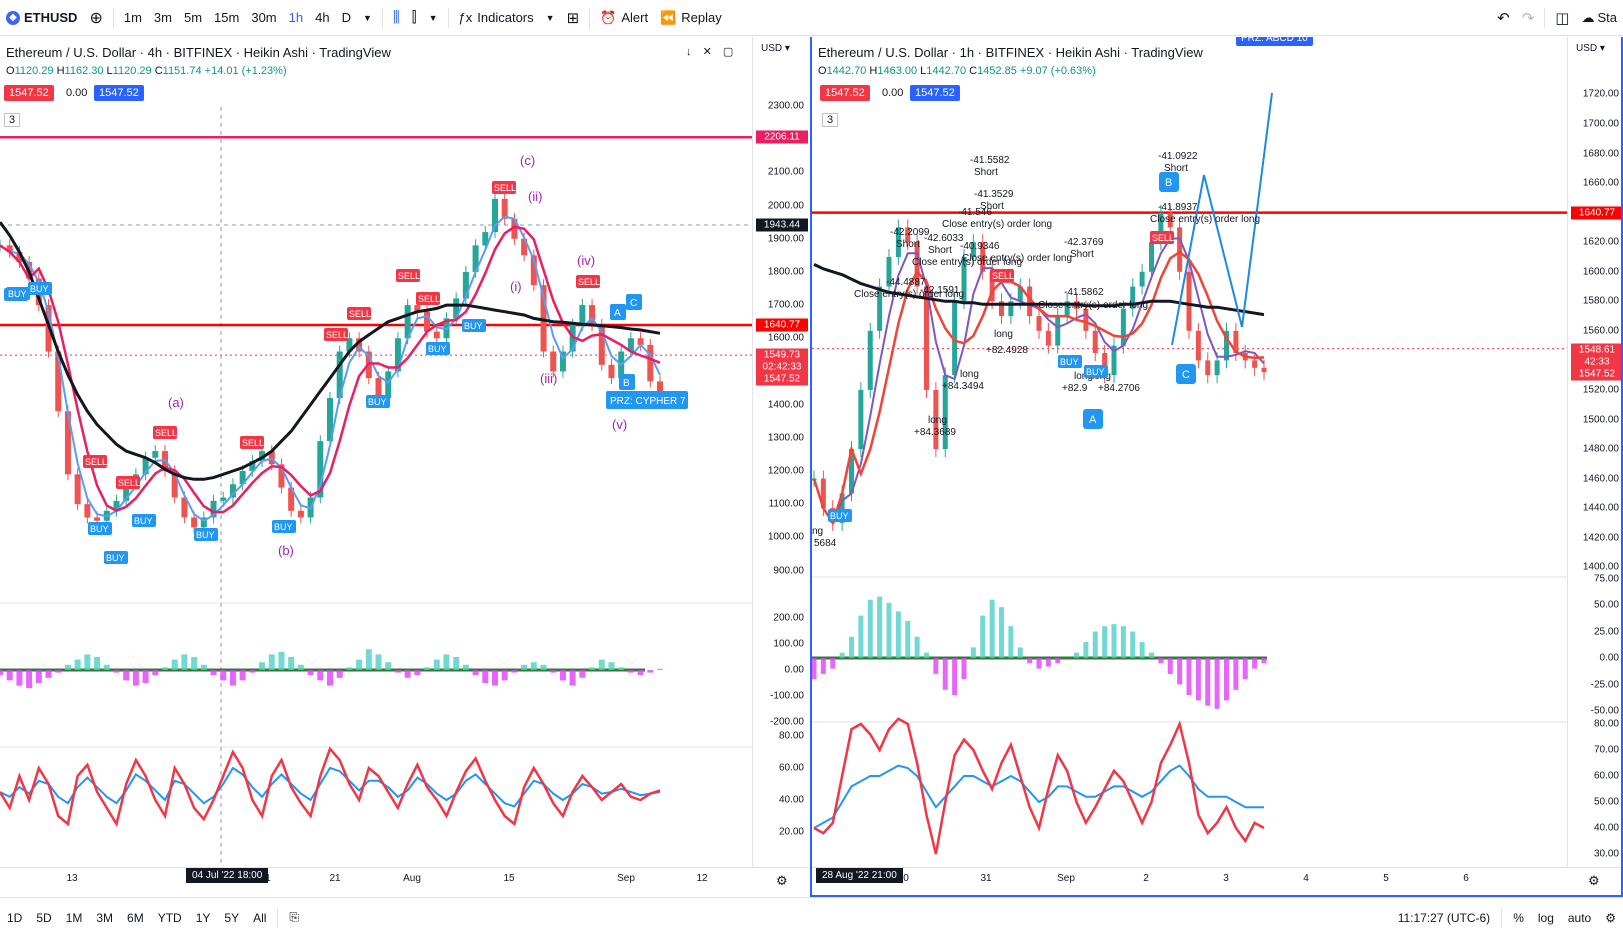 The image size is (1623, 937). Describe the element at coordinates (728, 52) in the screenshot. I see `maximize-icon: ▢` at that location.